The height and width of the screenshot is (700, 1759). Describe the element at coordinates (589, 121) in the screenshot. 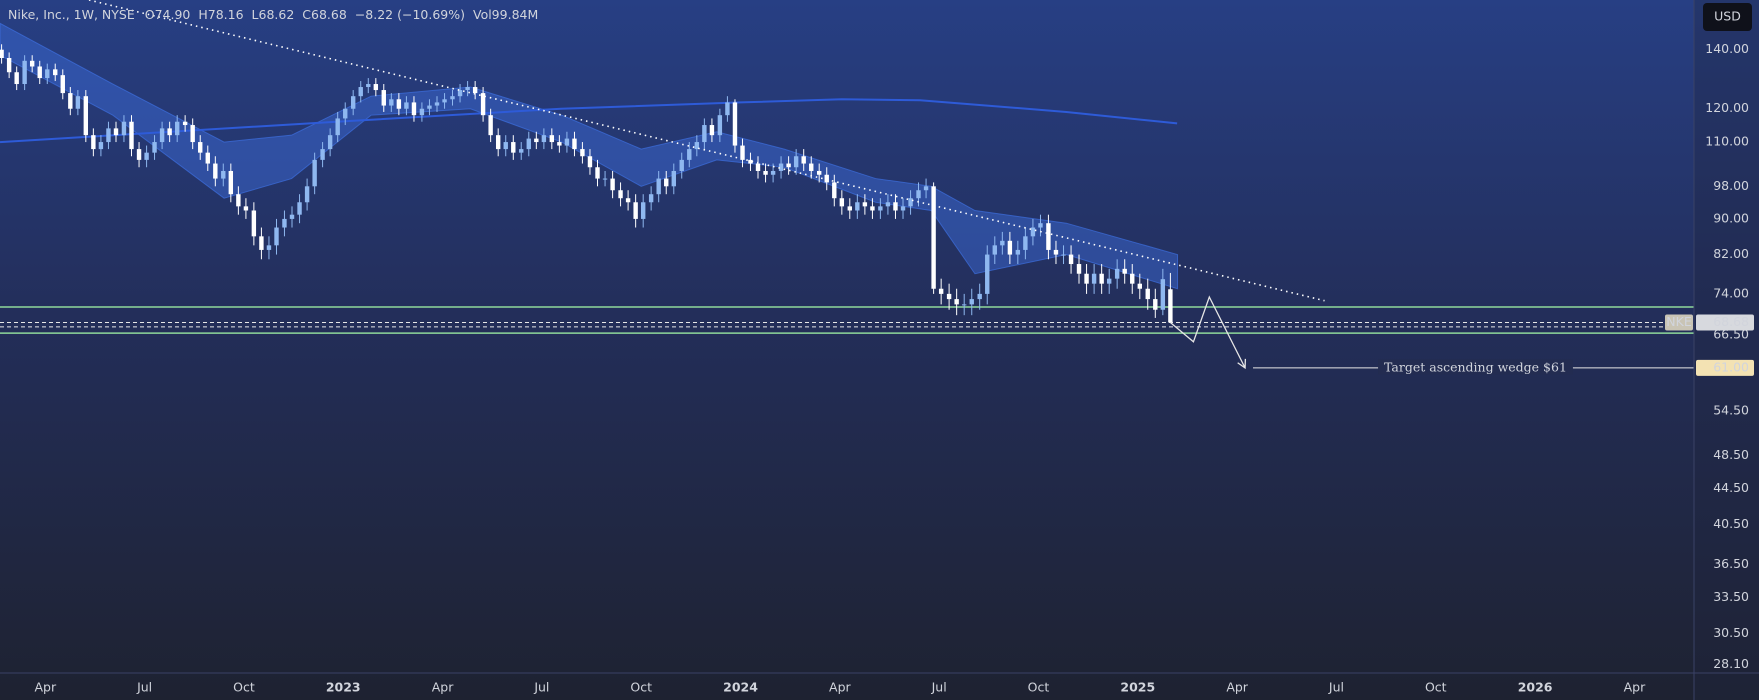

I see `moving-average` at that location.